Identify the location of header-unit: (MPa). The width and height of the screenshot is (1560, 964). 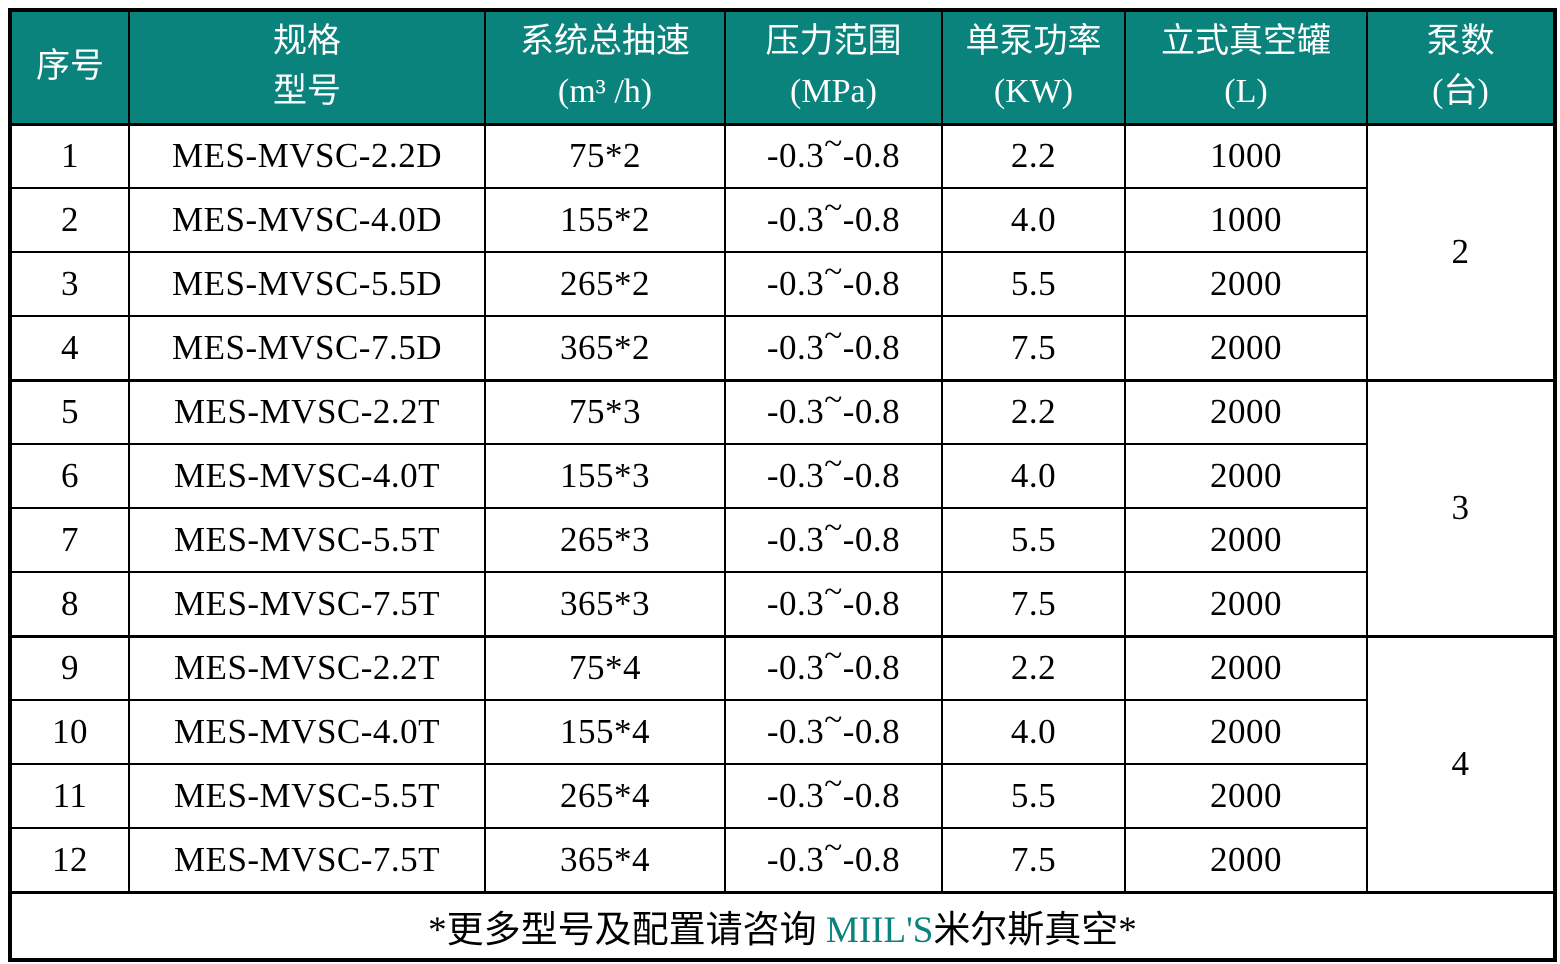
(833, 92).